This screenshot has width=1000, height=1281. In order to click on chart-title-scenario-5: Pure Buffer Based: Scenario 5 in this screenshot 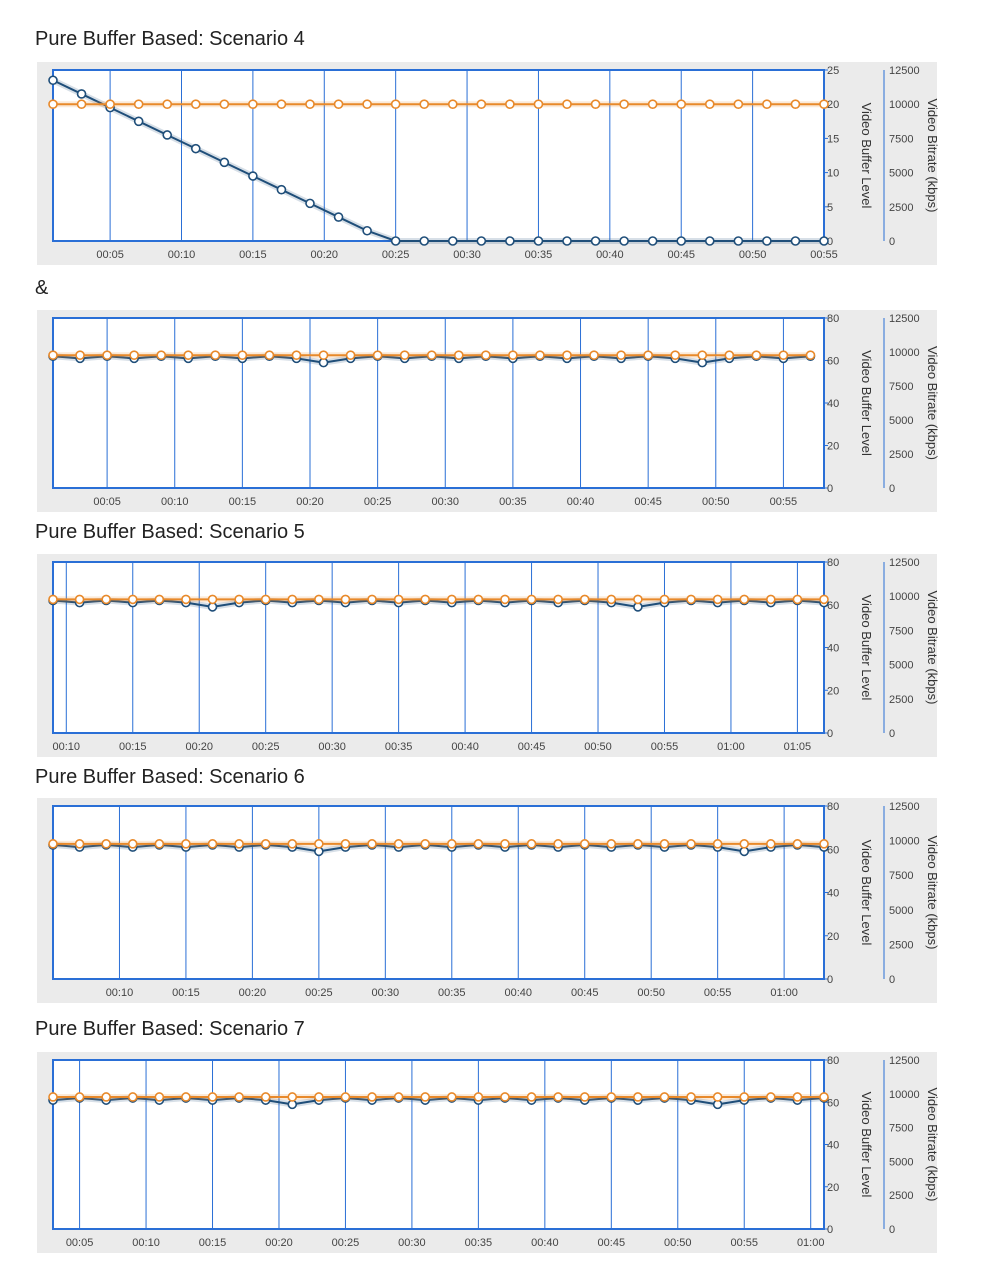, I will do `click(170, 532)`.